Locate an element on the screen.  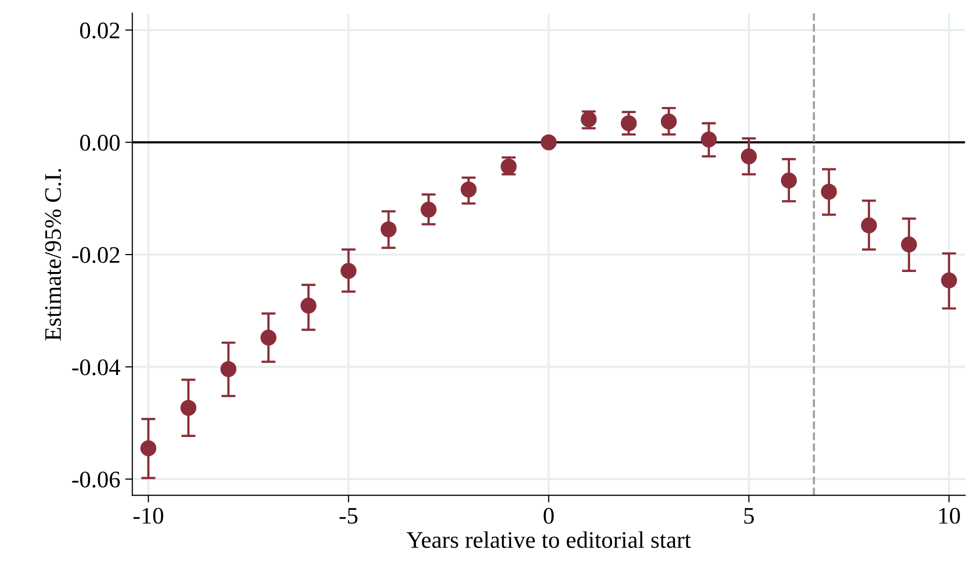
y-tick-label: -0.06 is located at coordinates (96, 480).